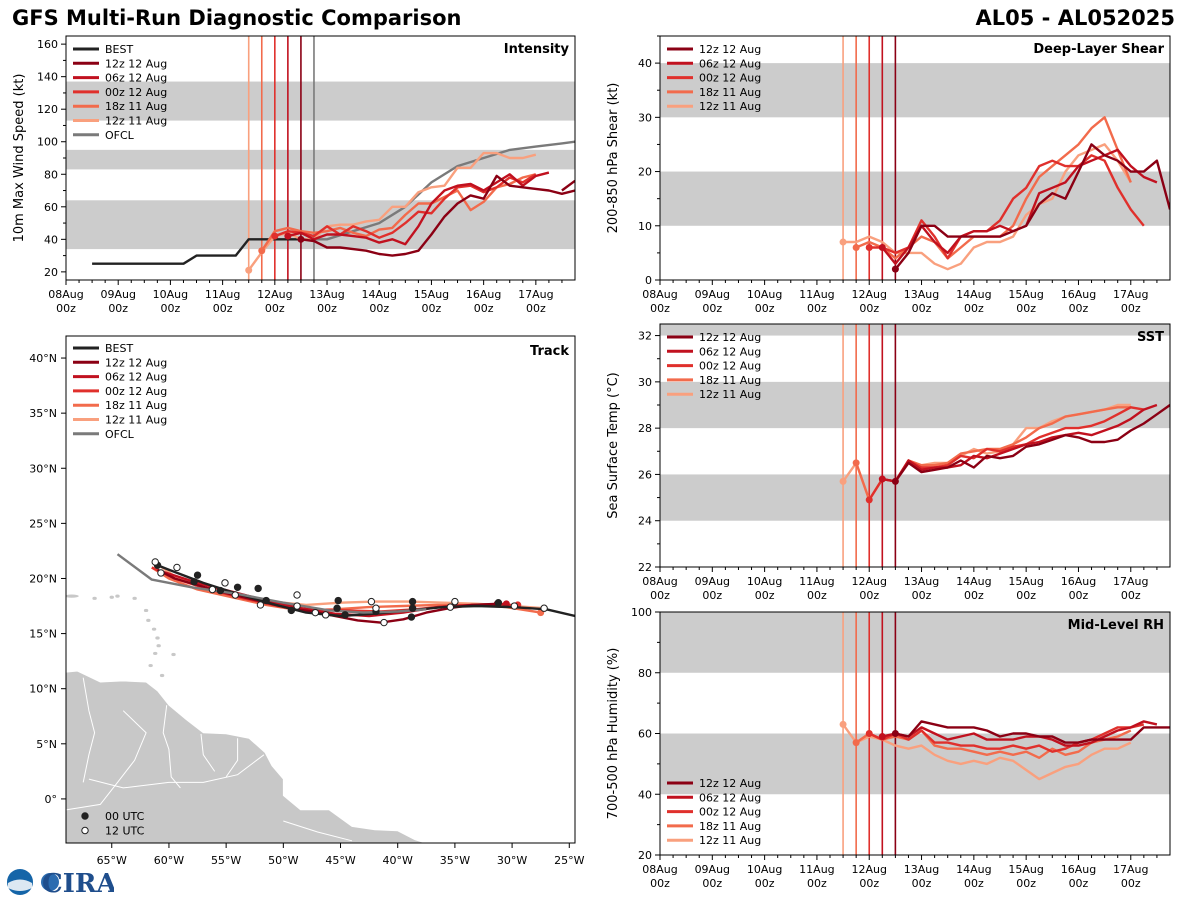  I want to click on sst-ytick-label: 28, so click(645, 428).